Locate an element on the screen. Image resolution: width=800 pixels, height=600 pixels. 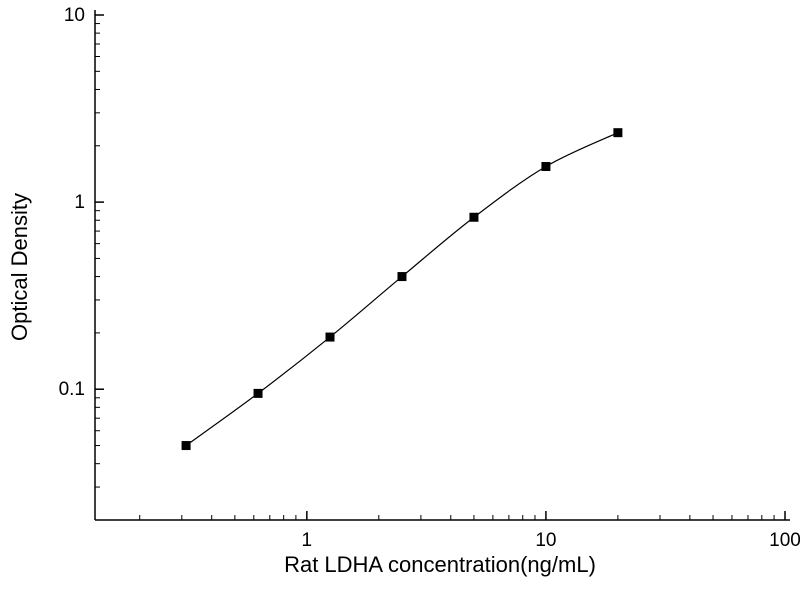
x-tick-label: 1 is located at coordinates (307, 540).